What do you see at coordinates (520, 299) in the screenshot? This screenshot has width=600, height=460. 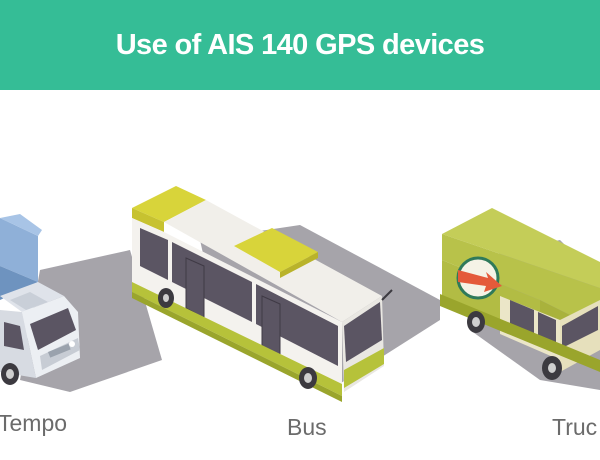 I see `truck-icon` at bounding box center [520, 299].